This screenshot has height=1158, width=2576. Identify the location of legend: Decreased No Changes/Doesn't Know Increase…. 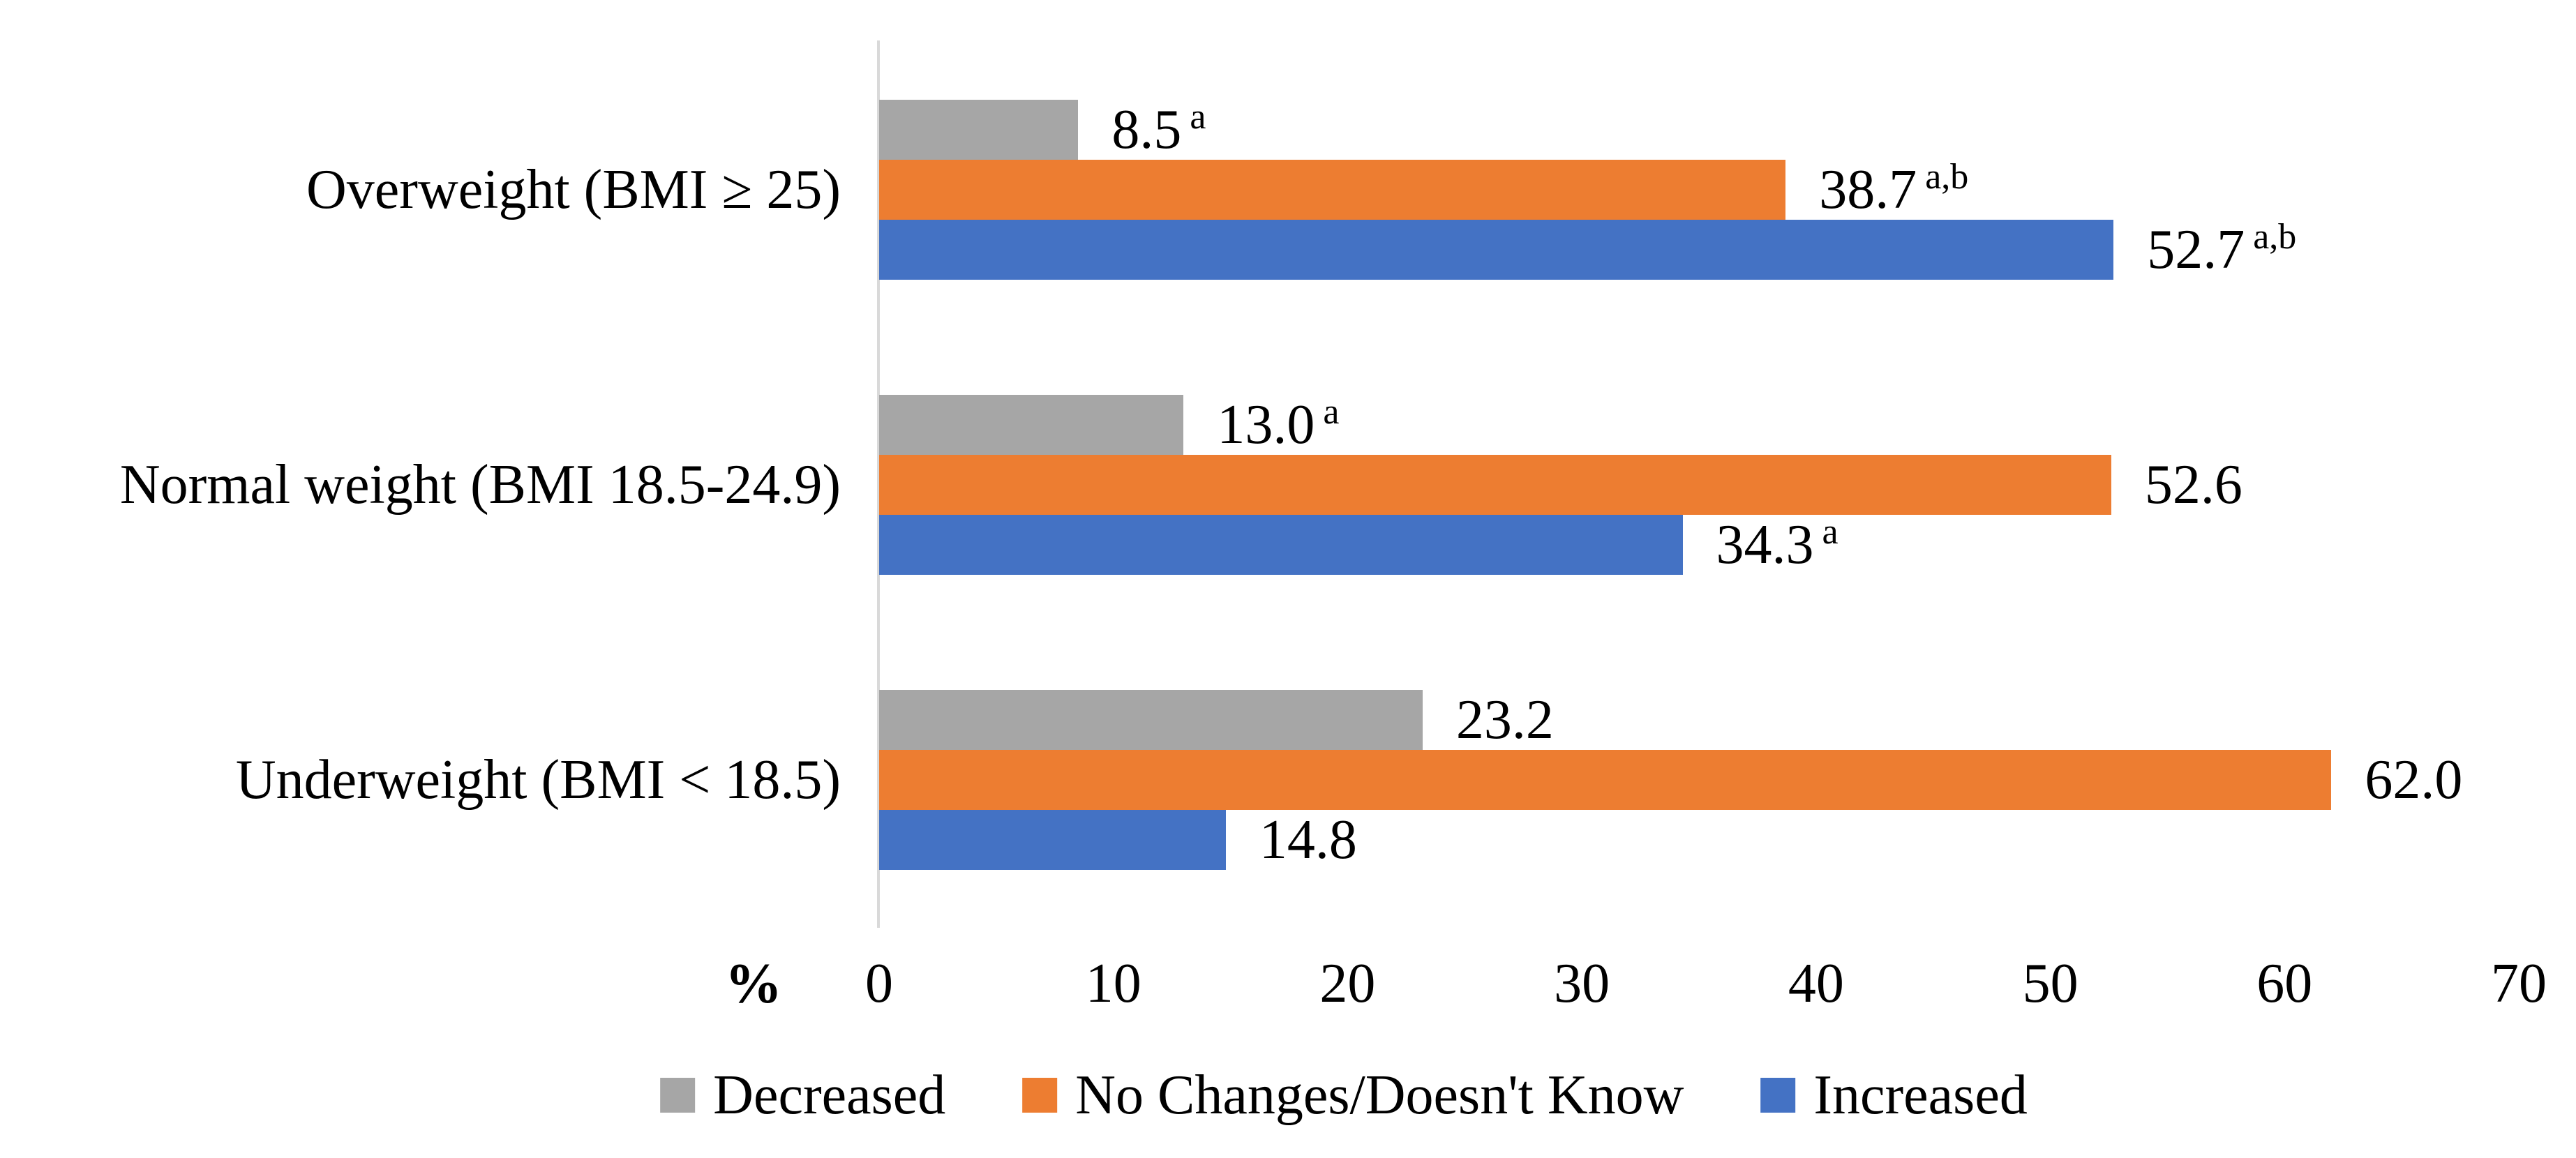
(1344, 1095).